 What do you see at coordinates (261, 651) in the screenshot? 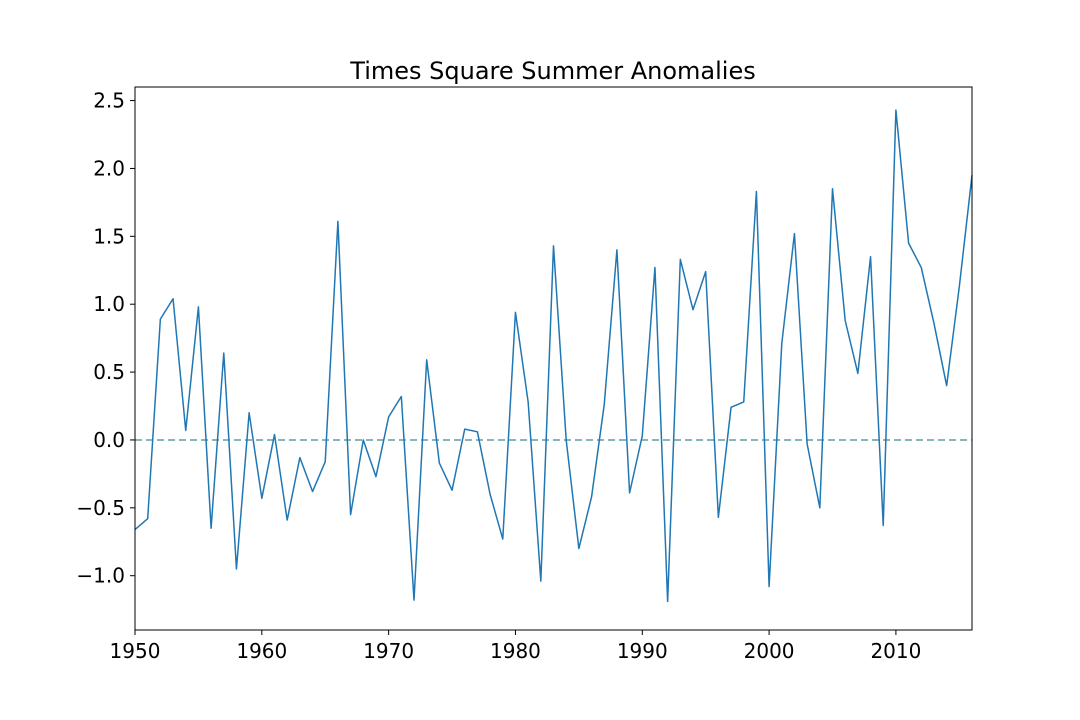
I see `x-tick-label: 1960` at bounding box center [261, 651].